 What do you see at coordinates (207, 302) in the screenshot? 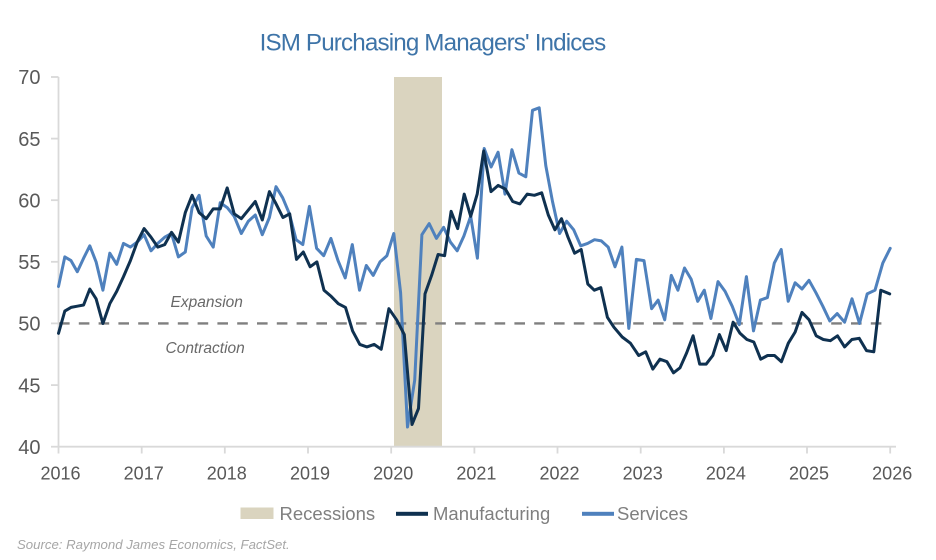
I see `svg-text: Expansion` at bounding box center [207, 302].